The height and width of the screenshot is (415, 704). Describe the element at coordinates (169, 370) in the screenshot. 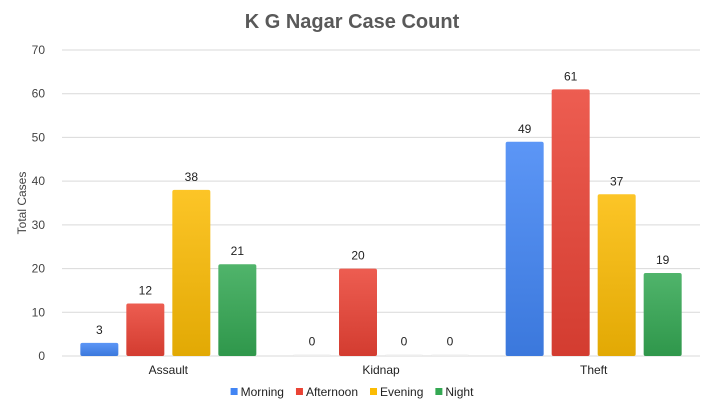

I see `x-category-label: Assault` at that location.